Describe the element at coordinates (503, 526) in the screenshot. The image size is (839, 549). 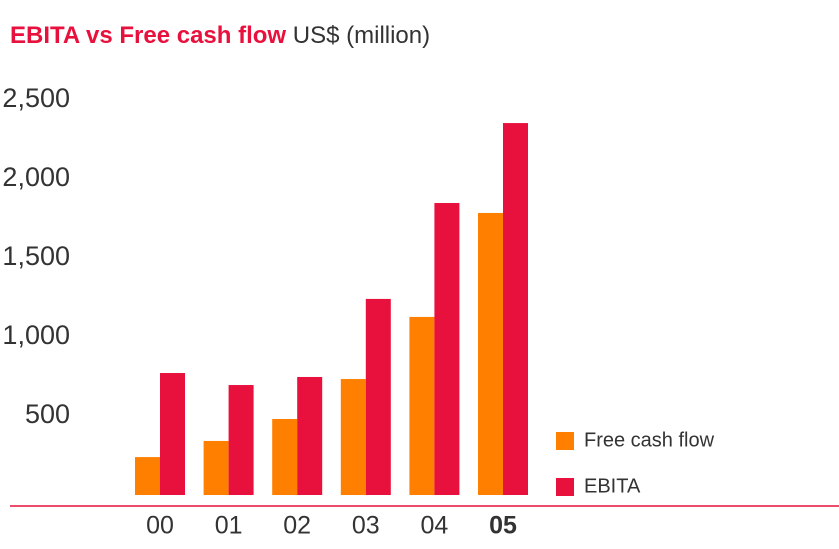
I see `x-tick-label: 05` at that location.